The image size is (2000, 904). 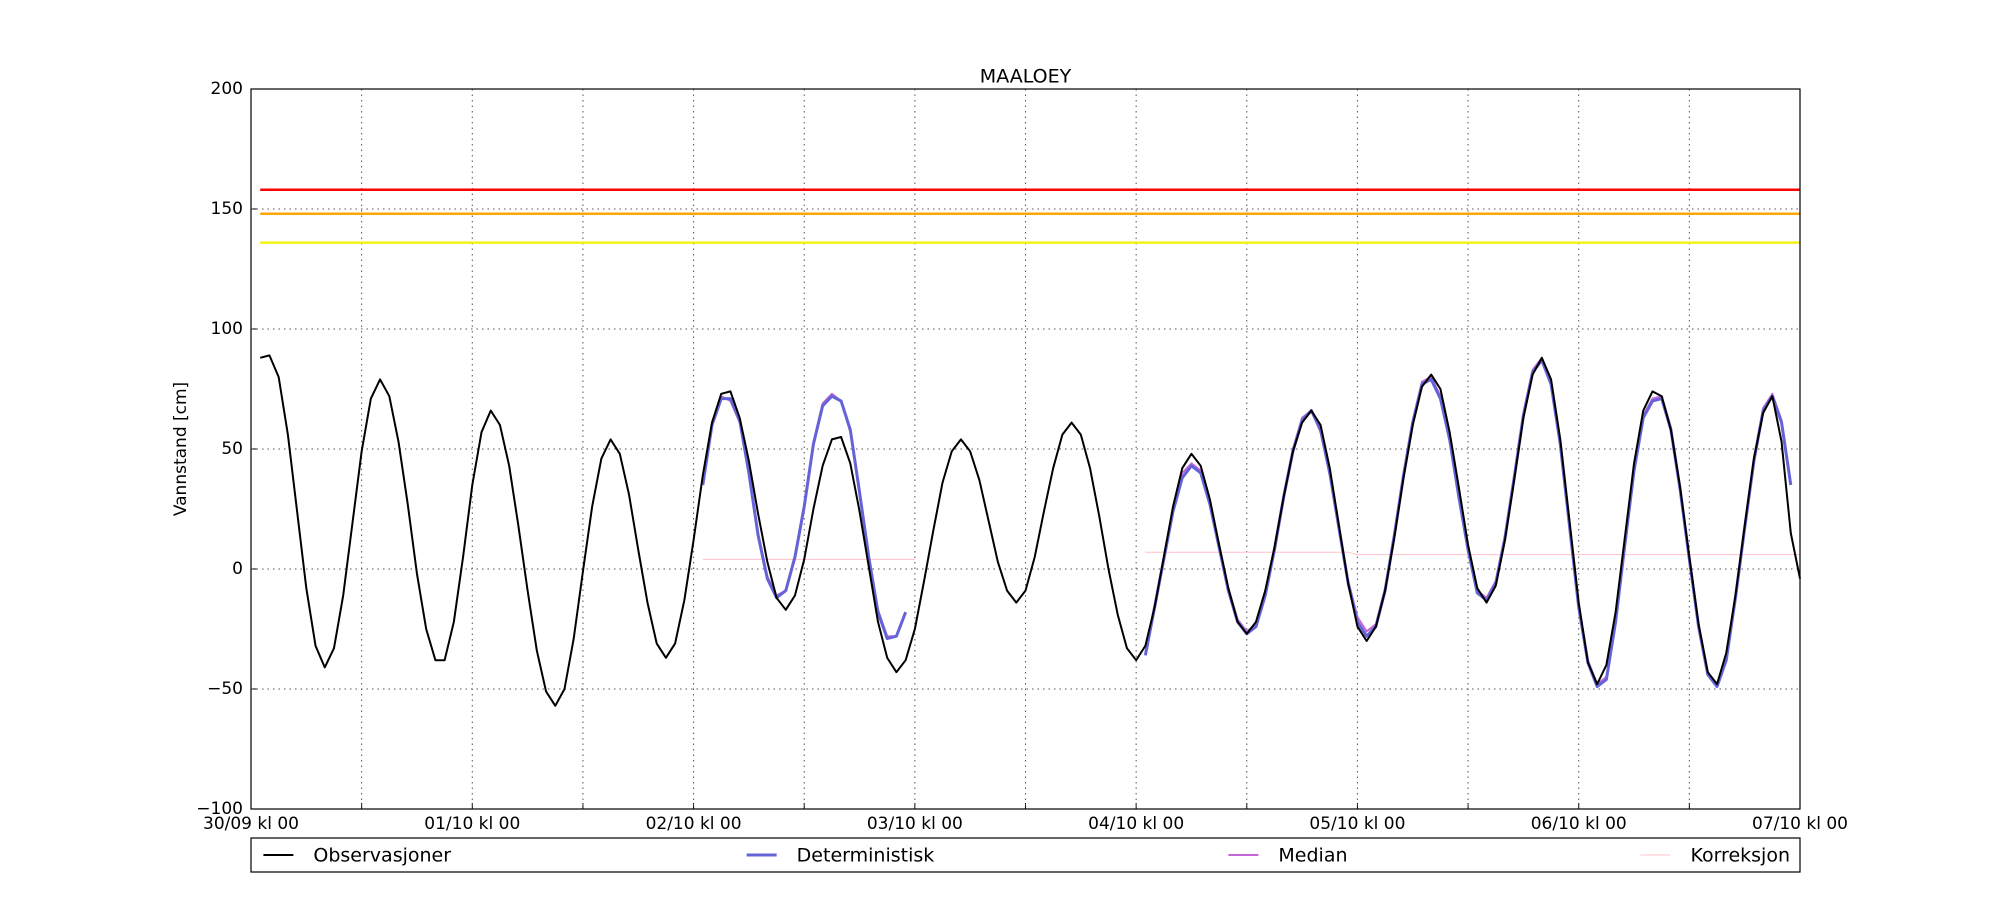 What do you see at coordinates (1800, 824) in the screenshot?
I see `x-tick-label: 07/10 kl 00` at bounding box center [1800, 824].